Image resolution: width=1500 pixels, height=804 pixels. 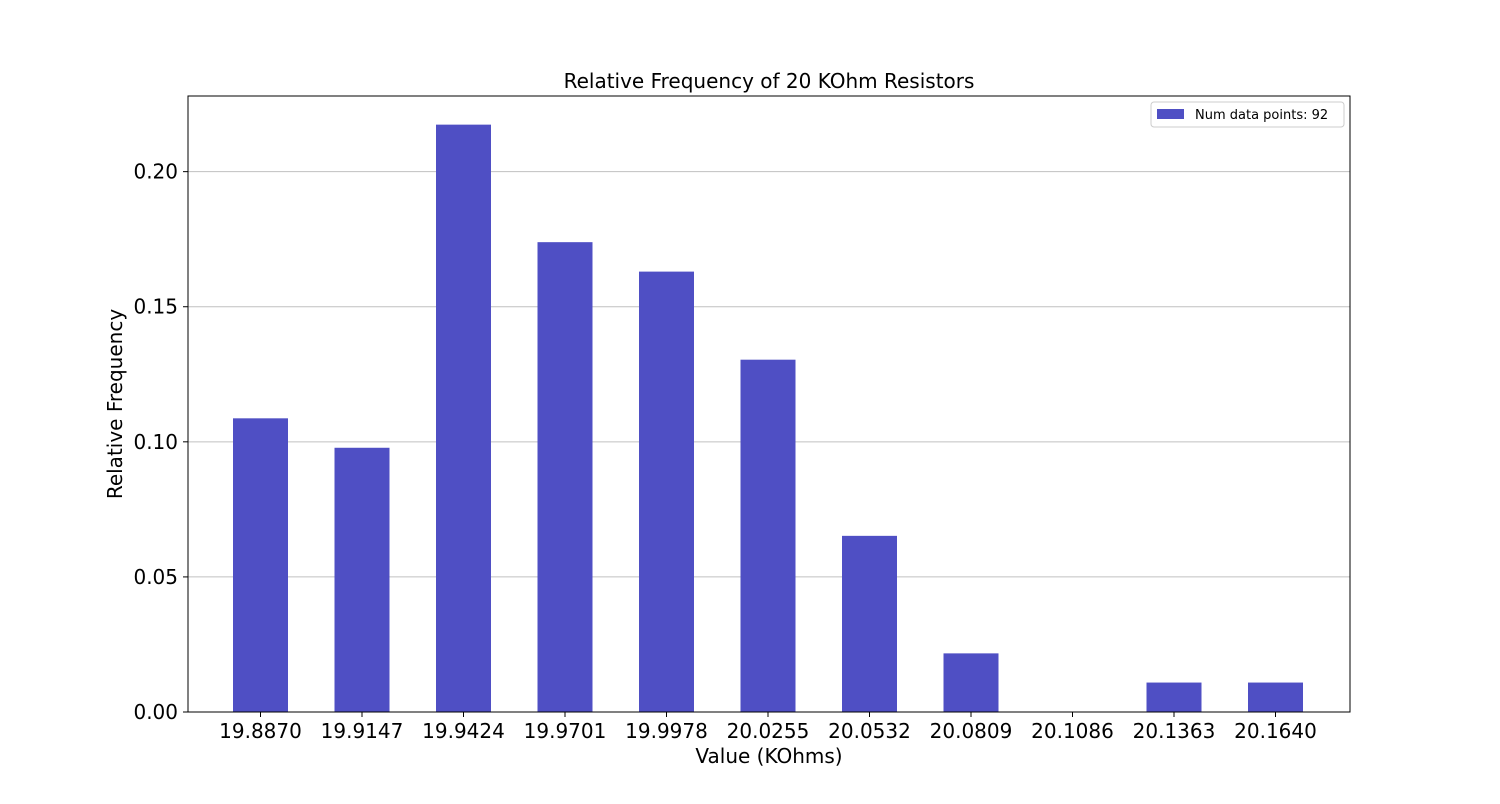 What do you see at coordinates (565, 731) in the screenshot?
I see `x-tick-label: 19.9701` at bounding box center [565, 731].